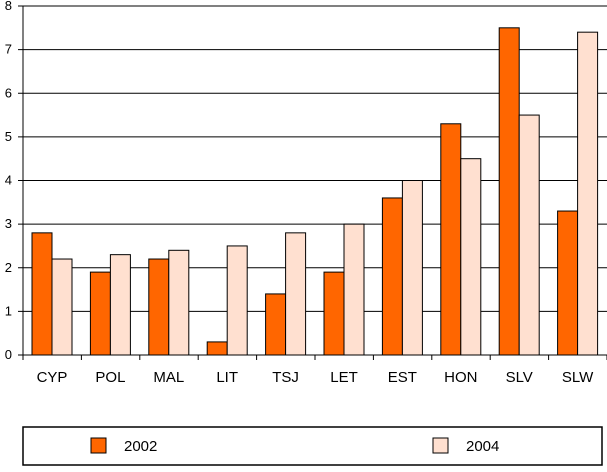  Describe the element at coordinates (482, 446) in the screenshot. I see `legend-label-2004: 2004` at that location.